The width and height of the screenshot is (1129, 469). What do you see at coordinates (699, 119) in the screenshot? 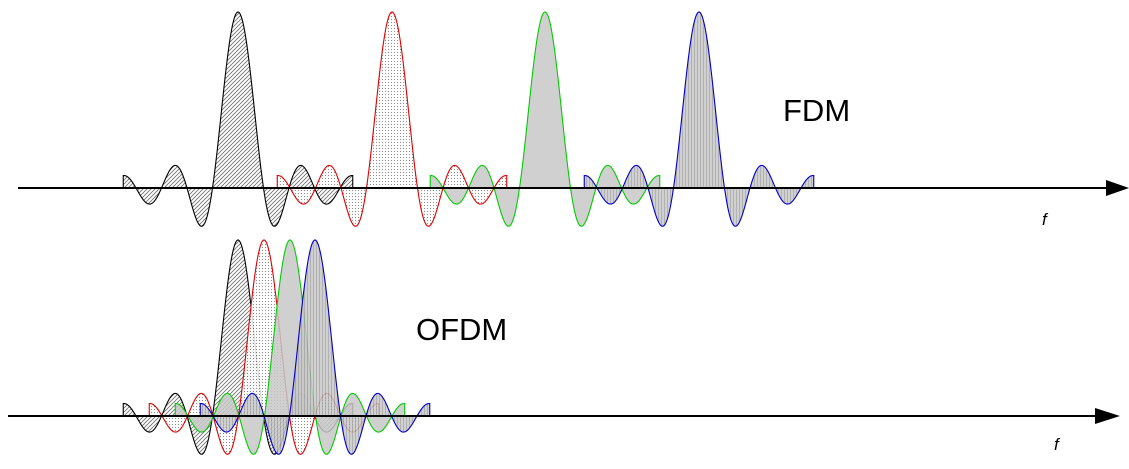
I see `fdm-carrier-4-spectrum` at bounding box center [699, 119].